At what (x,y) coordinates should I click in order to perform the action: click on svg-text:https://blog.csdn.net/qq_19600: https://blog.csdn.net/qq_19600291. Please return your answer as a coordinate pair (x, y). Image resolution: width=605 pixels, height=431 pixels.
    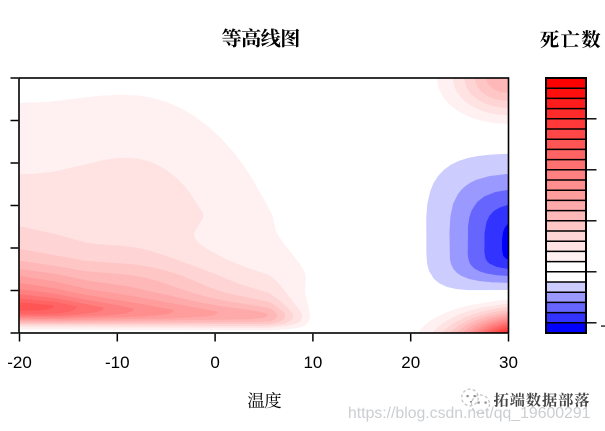
    Looking at the image, I should click on (469, 413).